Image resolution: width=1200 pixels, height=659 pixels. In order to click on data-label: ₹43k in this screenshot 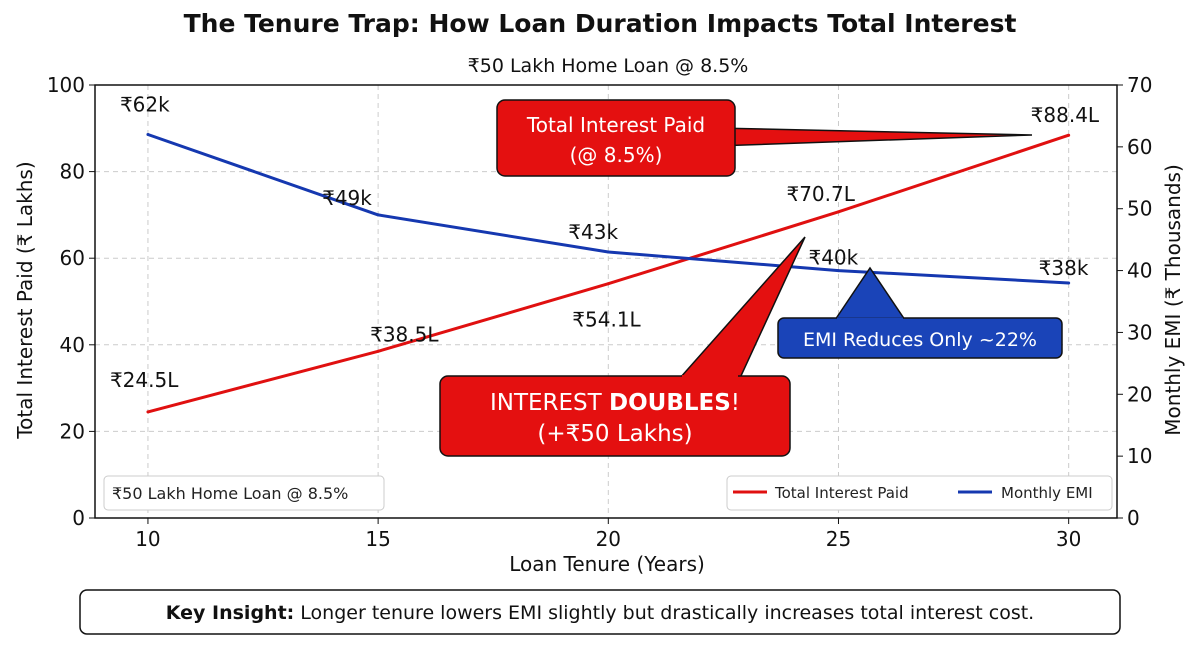, I will do `click(593, 232)`.